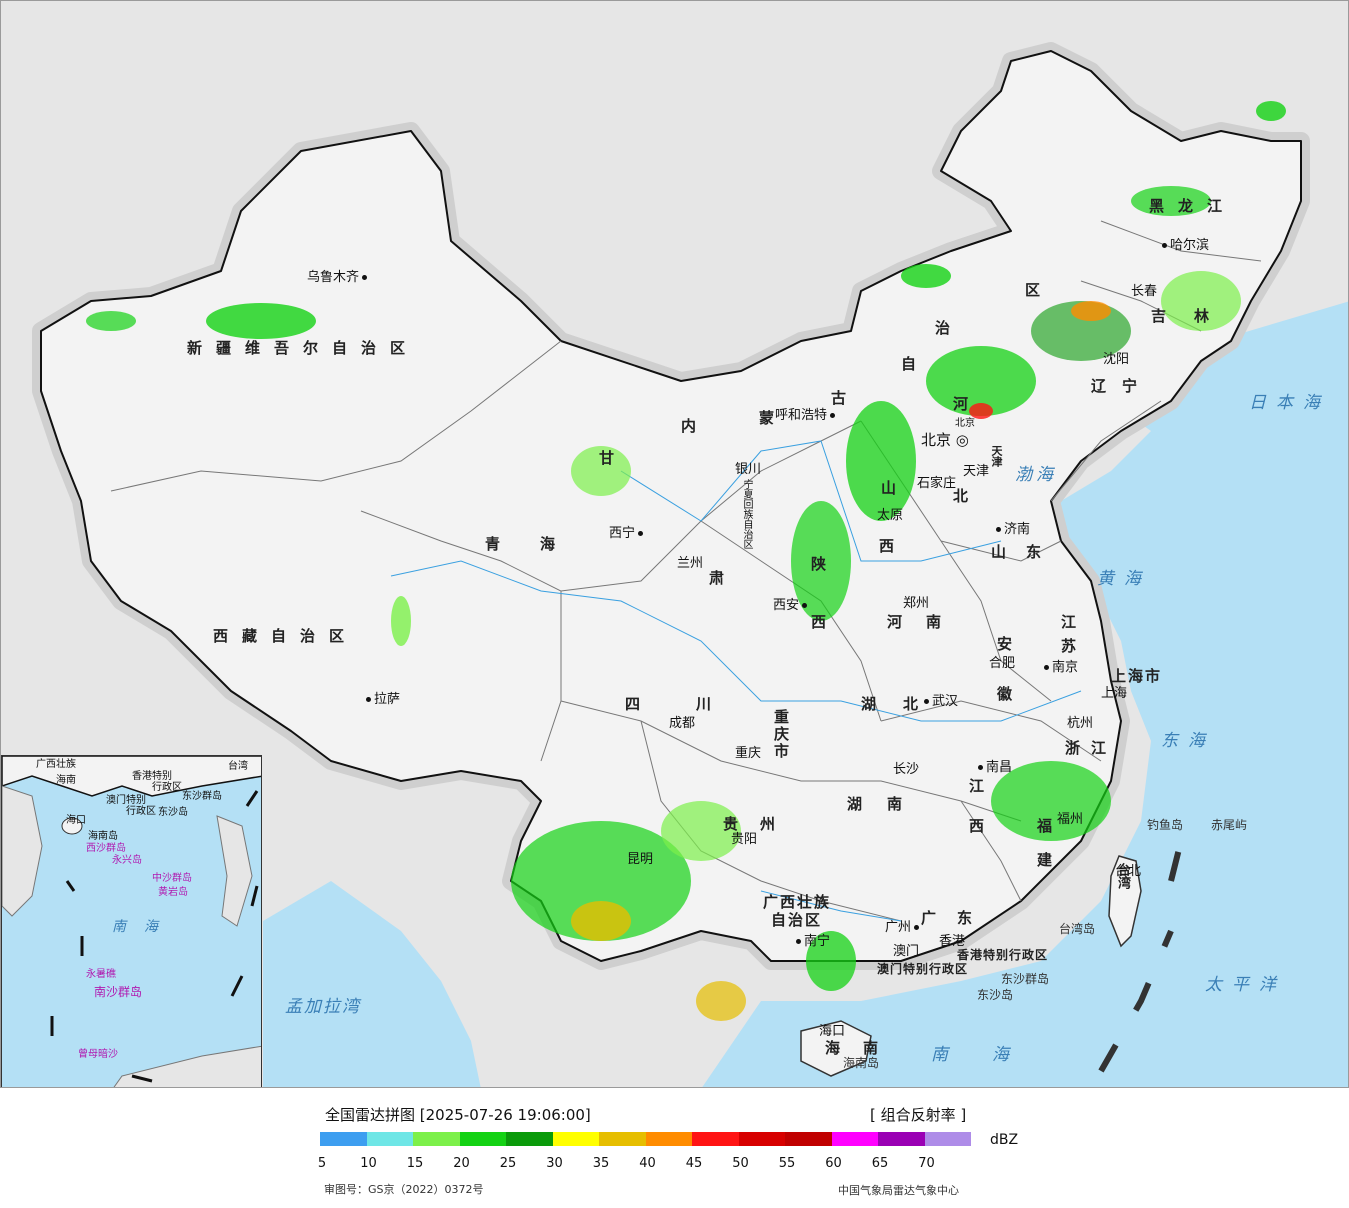  What do you see at coordinates (861, 1063) in the screenshot?
I see `island-hainan: 海南岛` at bounding box center [861, 1063].